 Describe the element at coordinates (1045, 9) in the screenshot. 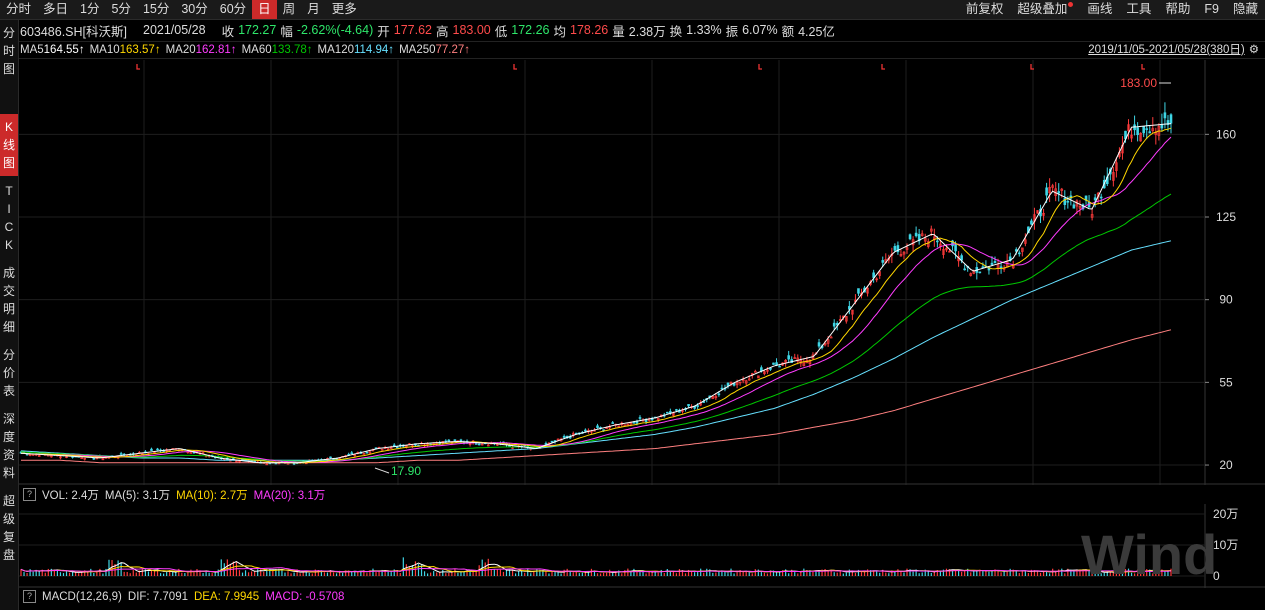

I see `toolbar-right-item-1: 超级叠加` at that location.